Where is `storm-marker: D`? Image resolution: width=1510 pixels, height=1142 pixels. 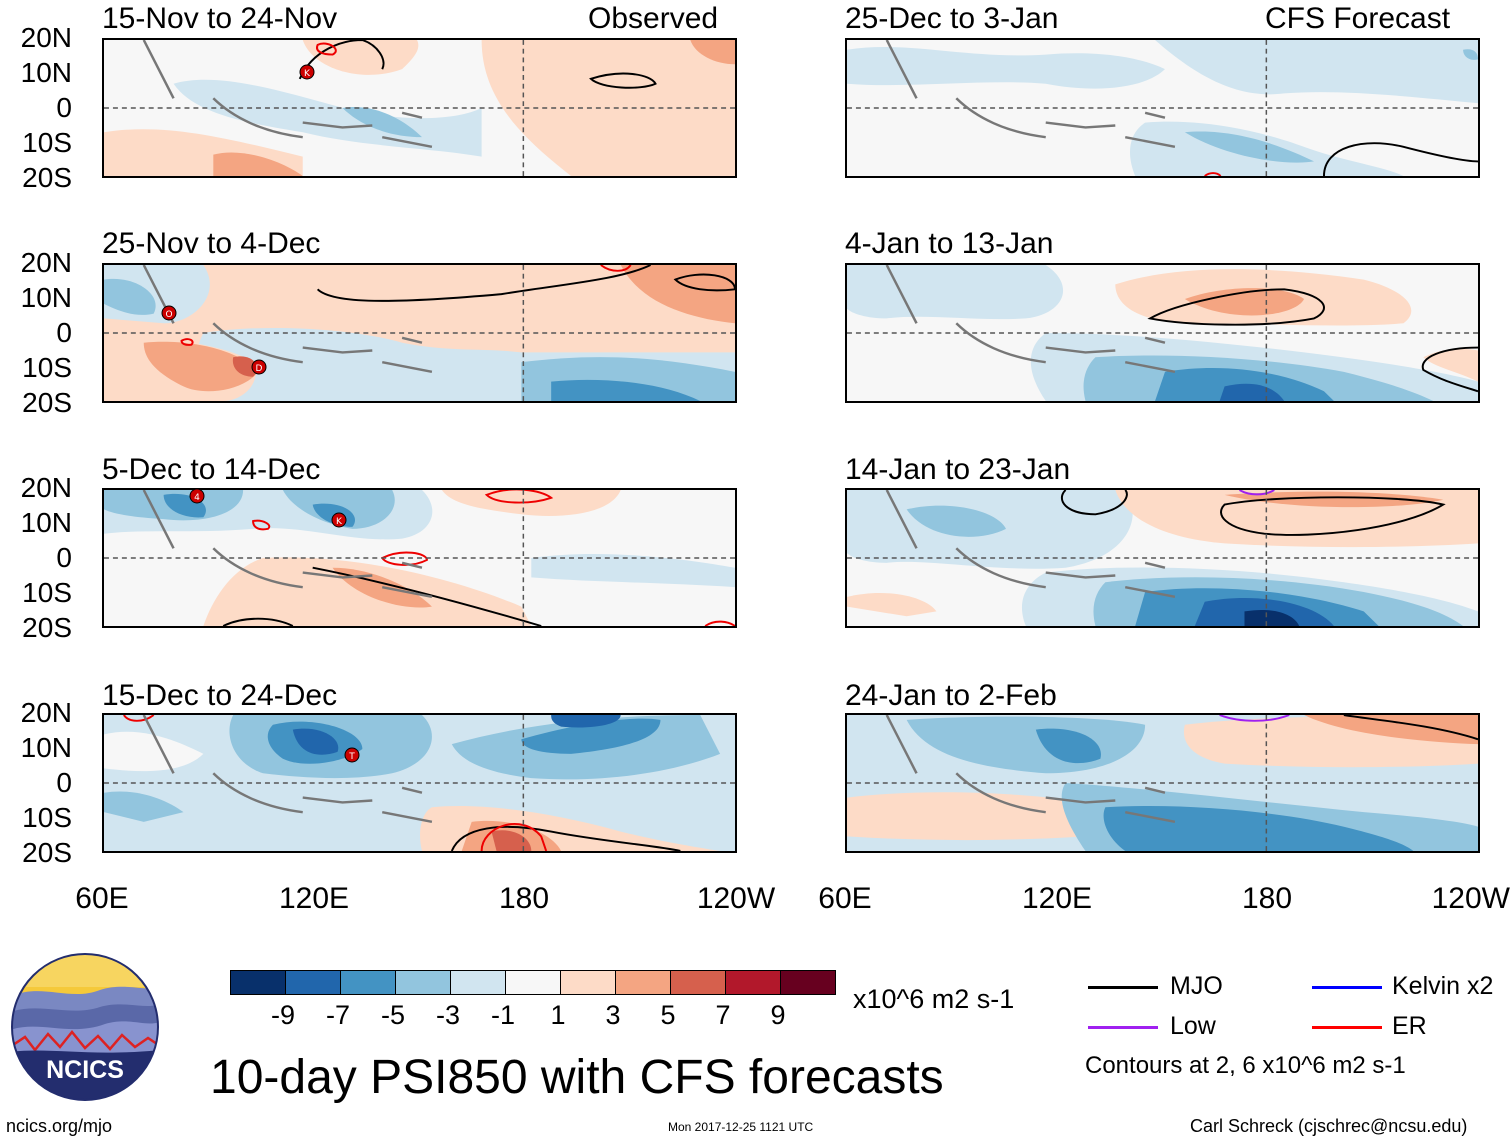
storm-marker: D is located at coordinates (259, 367).